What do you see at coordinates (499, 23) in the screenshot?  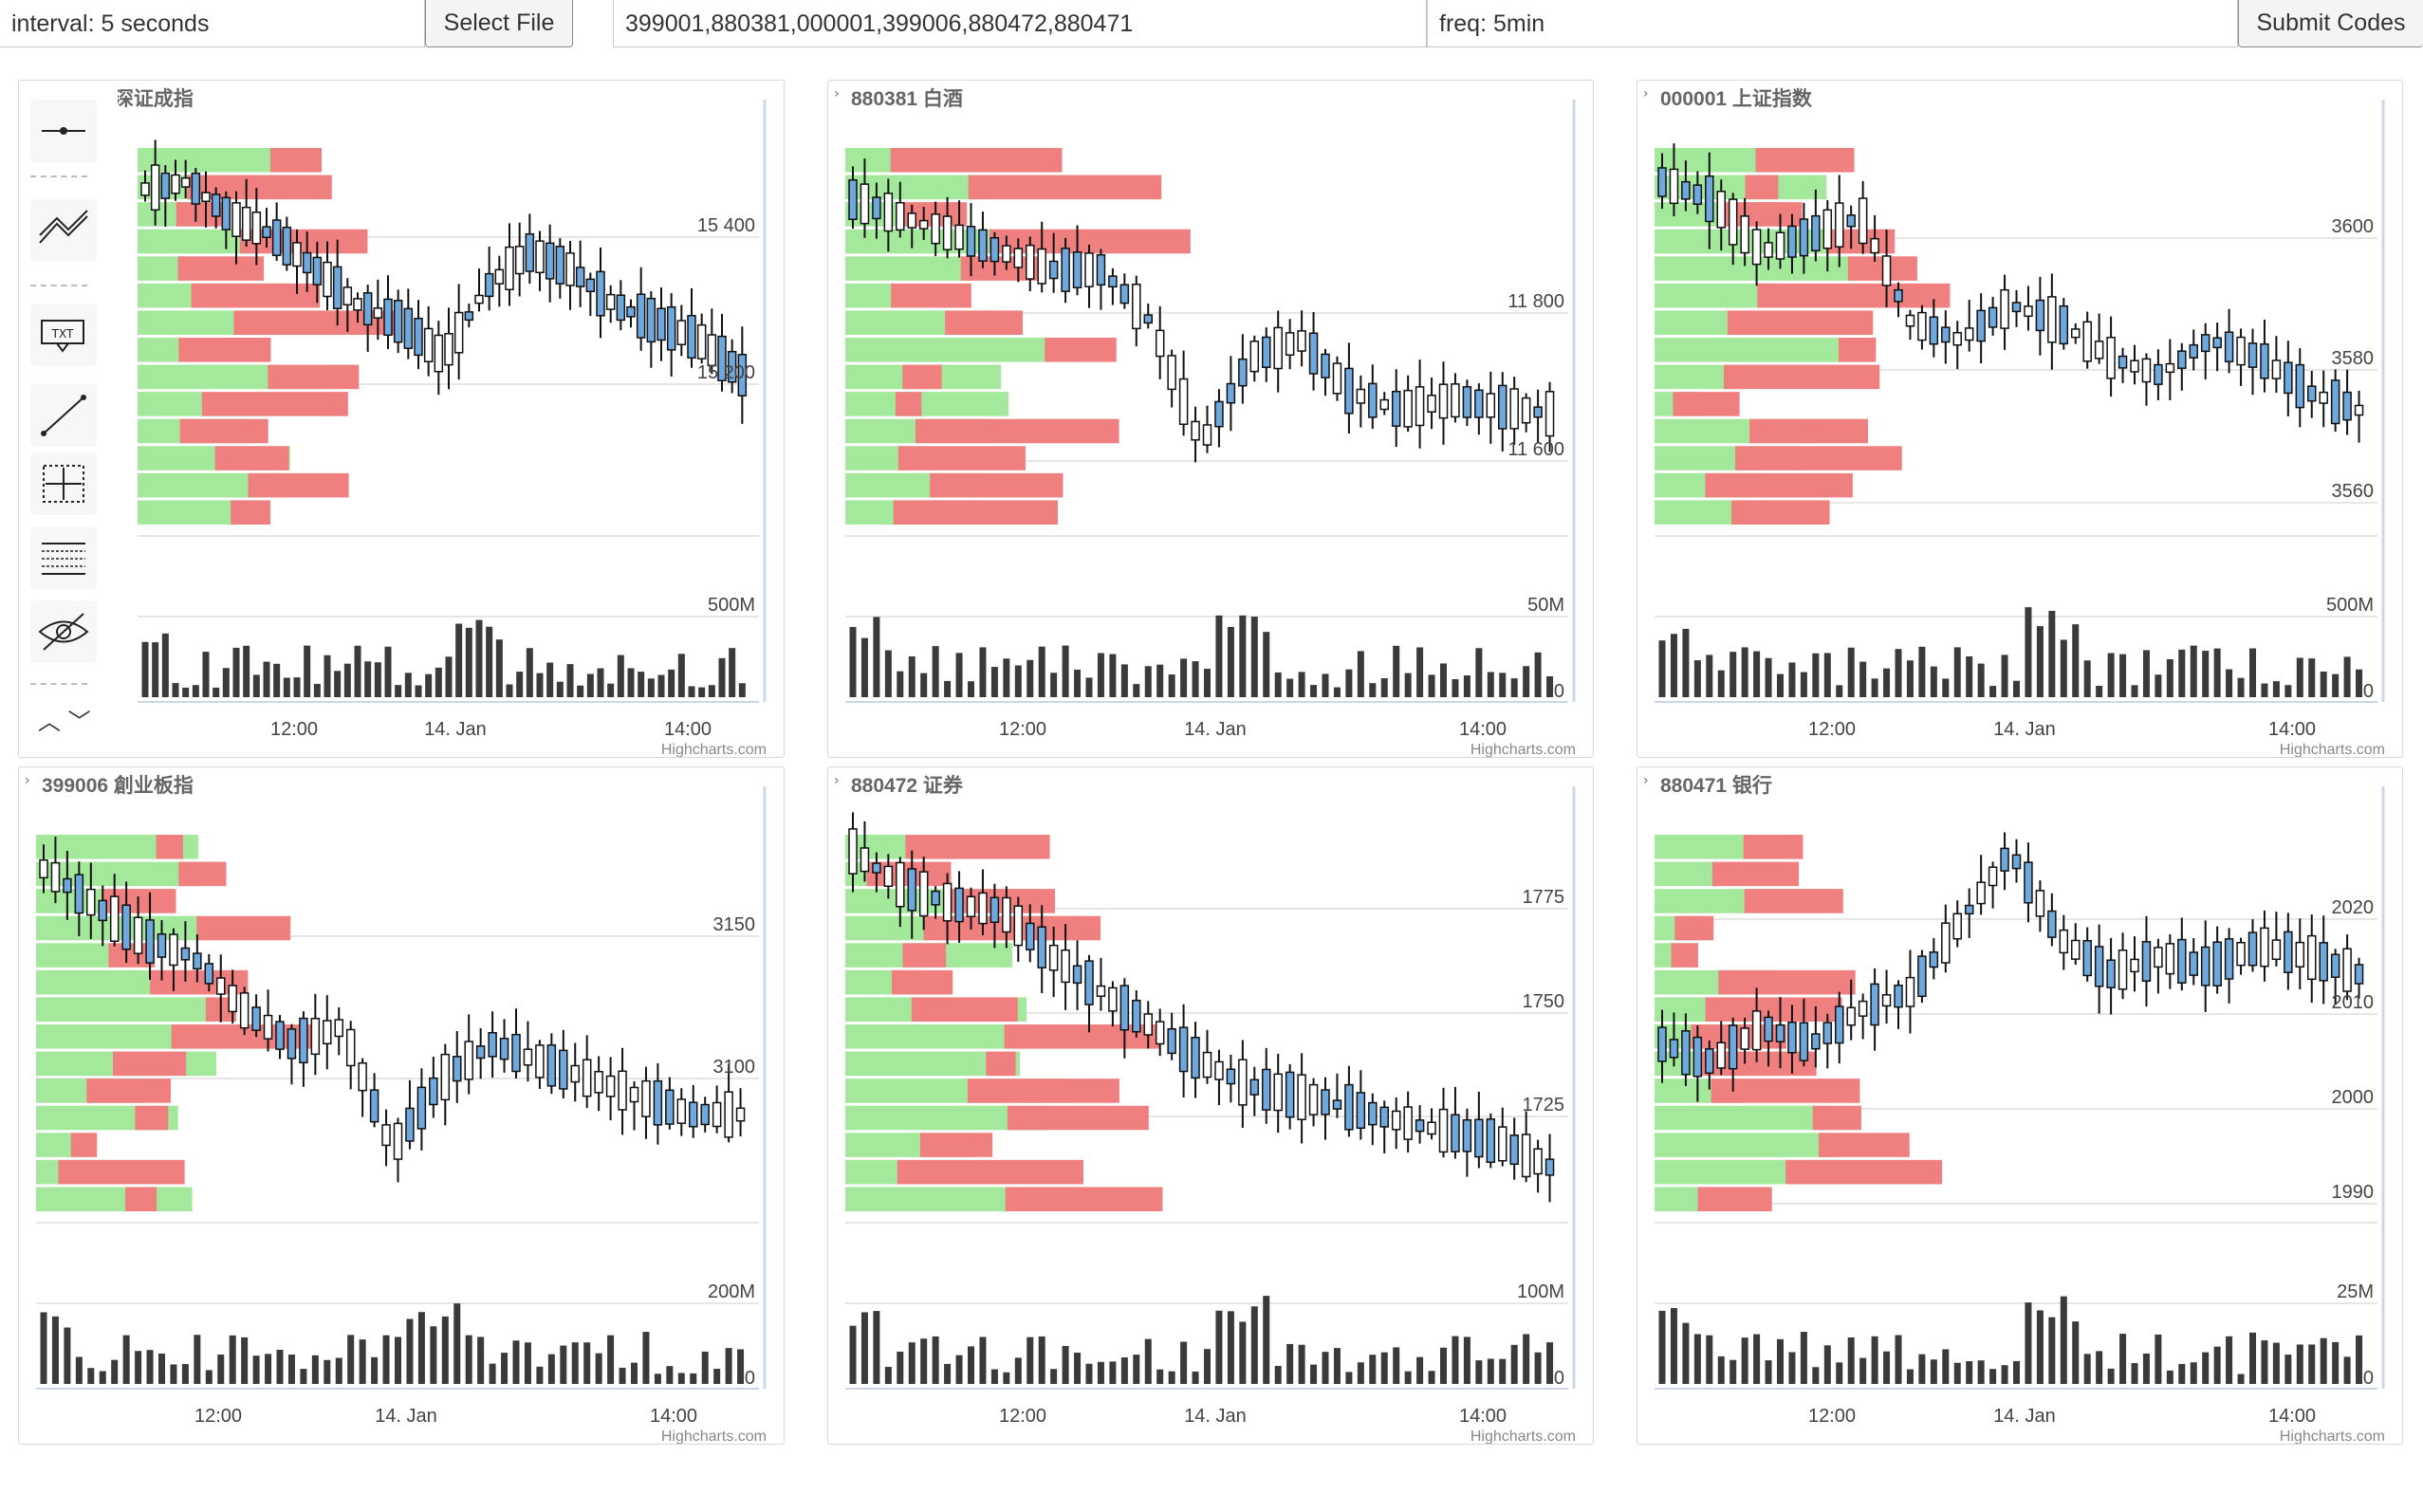 I see `select-file-button: Select File` at bounding box center [499, 23].